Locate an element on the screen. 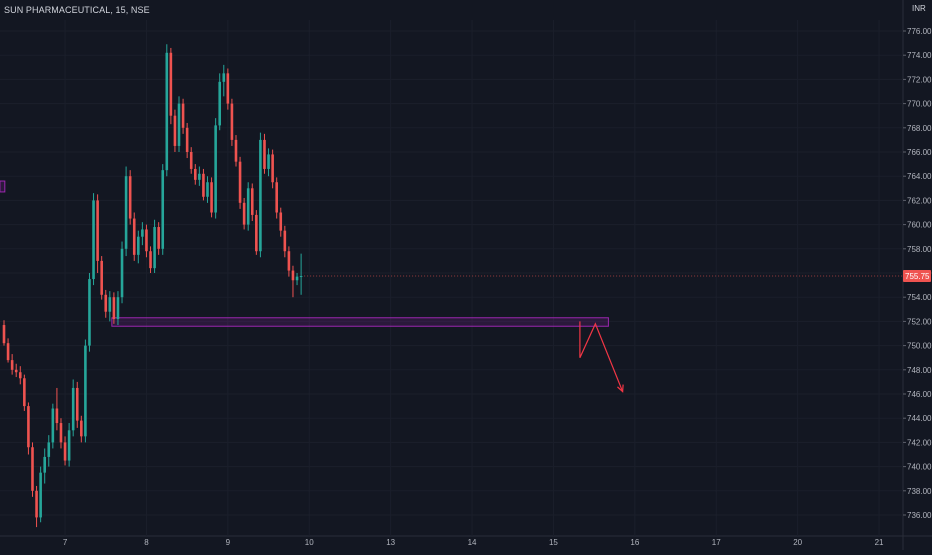  price-tick-label: 754.00 is located at coordinates (919, 297).